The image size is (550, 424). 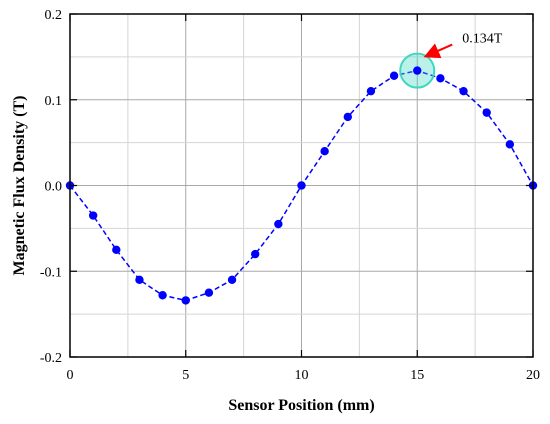 What do you see at coordinates (19, 186) in the screenshot?
I see `y-axis-title: Magnetic Flux Density (T)` at bounding box center [19, 186].